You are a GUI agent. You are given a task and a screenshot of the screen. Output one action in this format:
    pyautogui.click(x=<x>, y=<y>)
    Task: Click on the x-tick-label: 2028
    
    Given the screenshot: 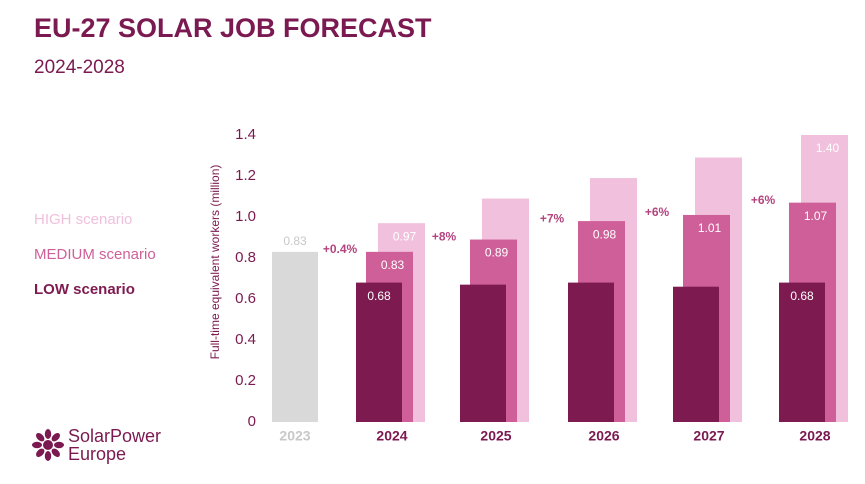 What is the action you would take?
    pyautogui.click(x=814, y=436)
    